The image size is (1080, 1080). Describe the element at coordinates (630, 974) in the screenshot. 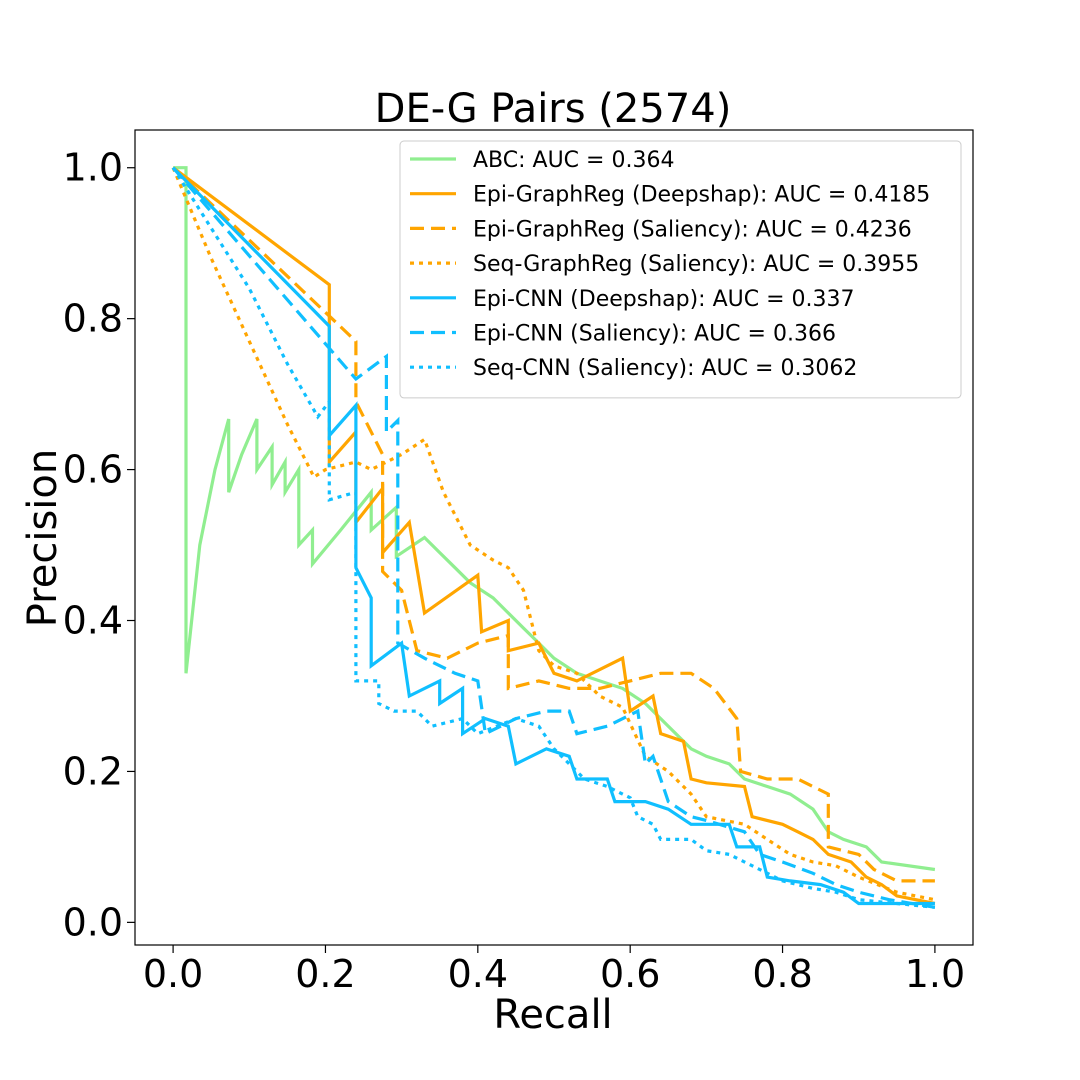

I see `x-tick-label: 0.6` at that location.